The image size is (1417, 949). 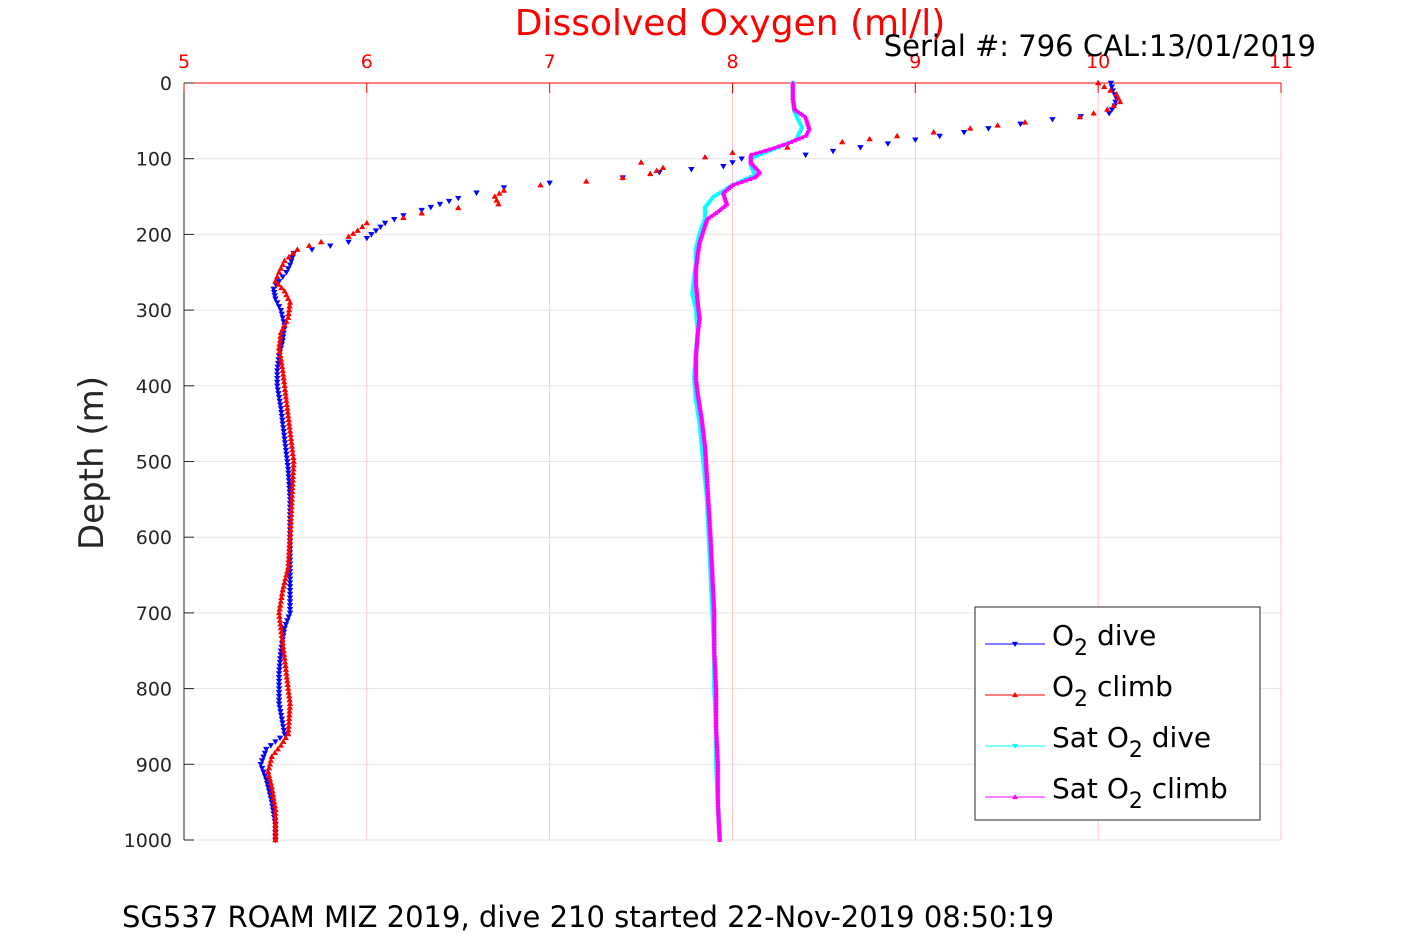 What do you see at coordinates (915, 62) in the screenshot?
I see `x-tick-label: 9` at bounding box center [915, 62].